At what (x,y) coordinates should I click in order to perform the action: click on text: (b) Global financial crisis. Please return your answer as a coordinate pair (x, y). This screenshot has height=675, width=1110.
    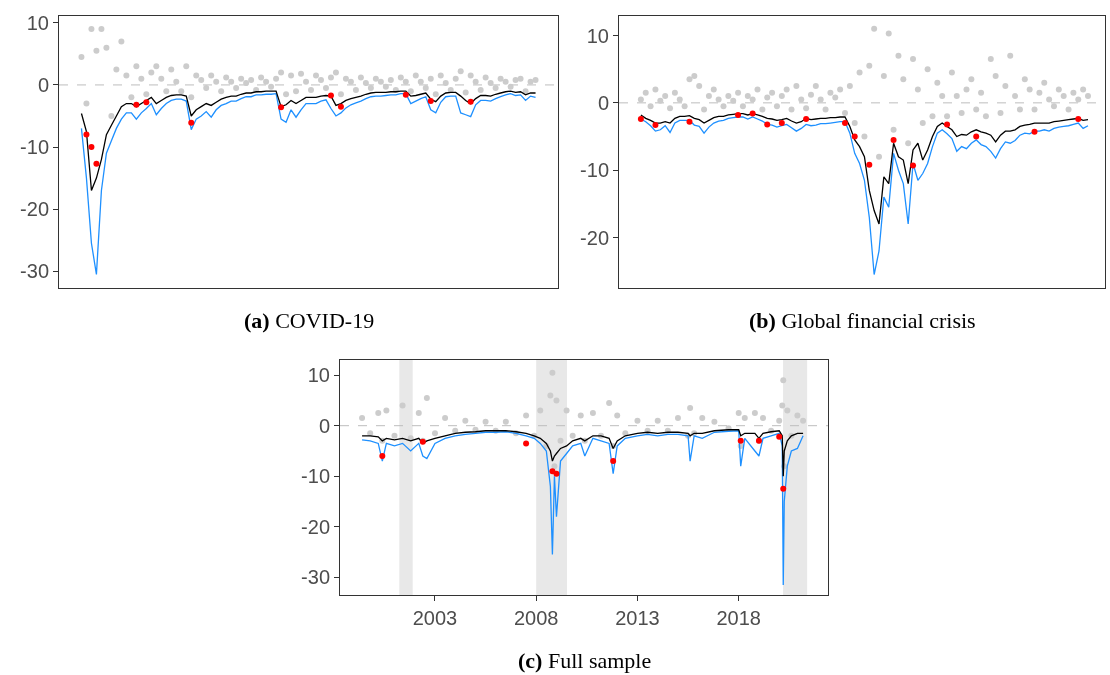
    Looking at the image, I should click on (862, 320).